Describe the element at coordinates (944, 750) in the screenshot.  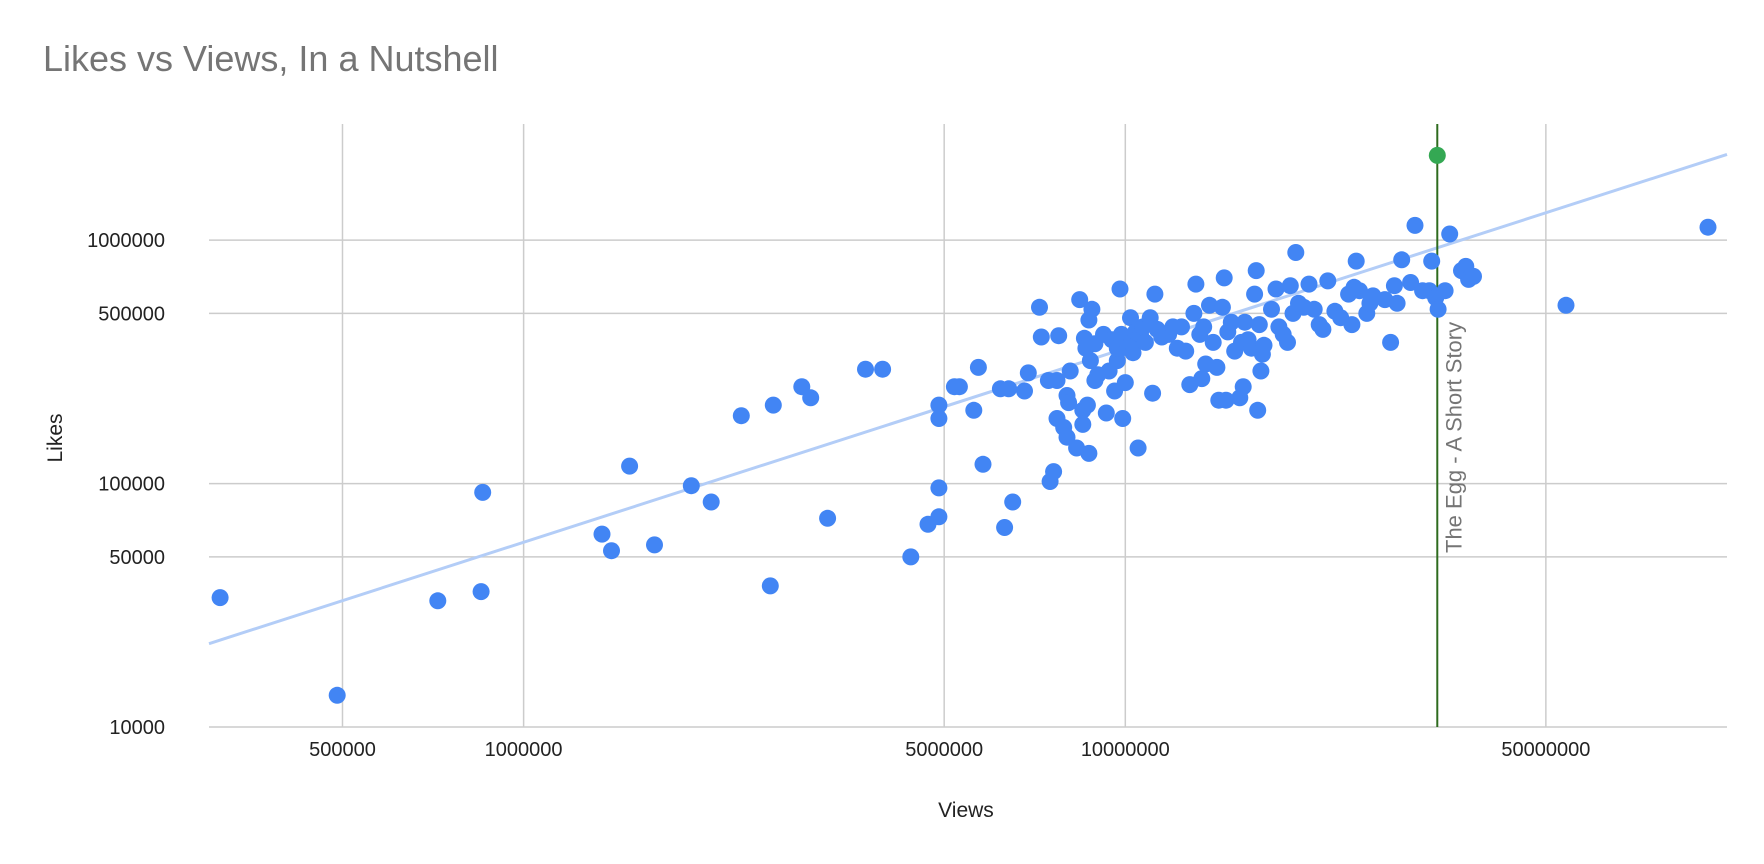
I see `x-tick-label: 5000000` at that location.